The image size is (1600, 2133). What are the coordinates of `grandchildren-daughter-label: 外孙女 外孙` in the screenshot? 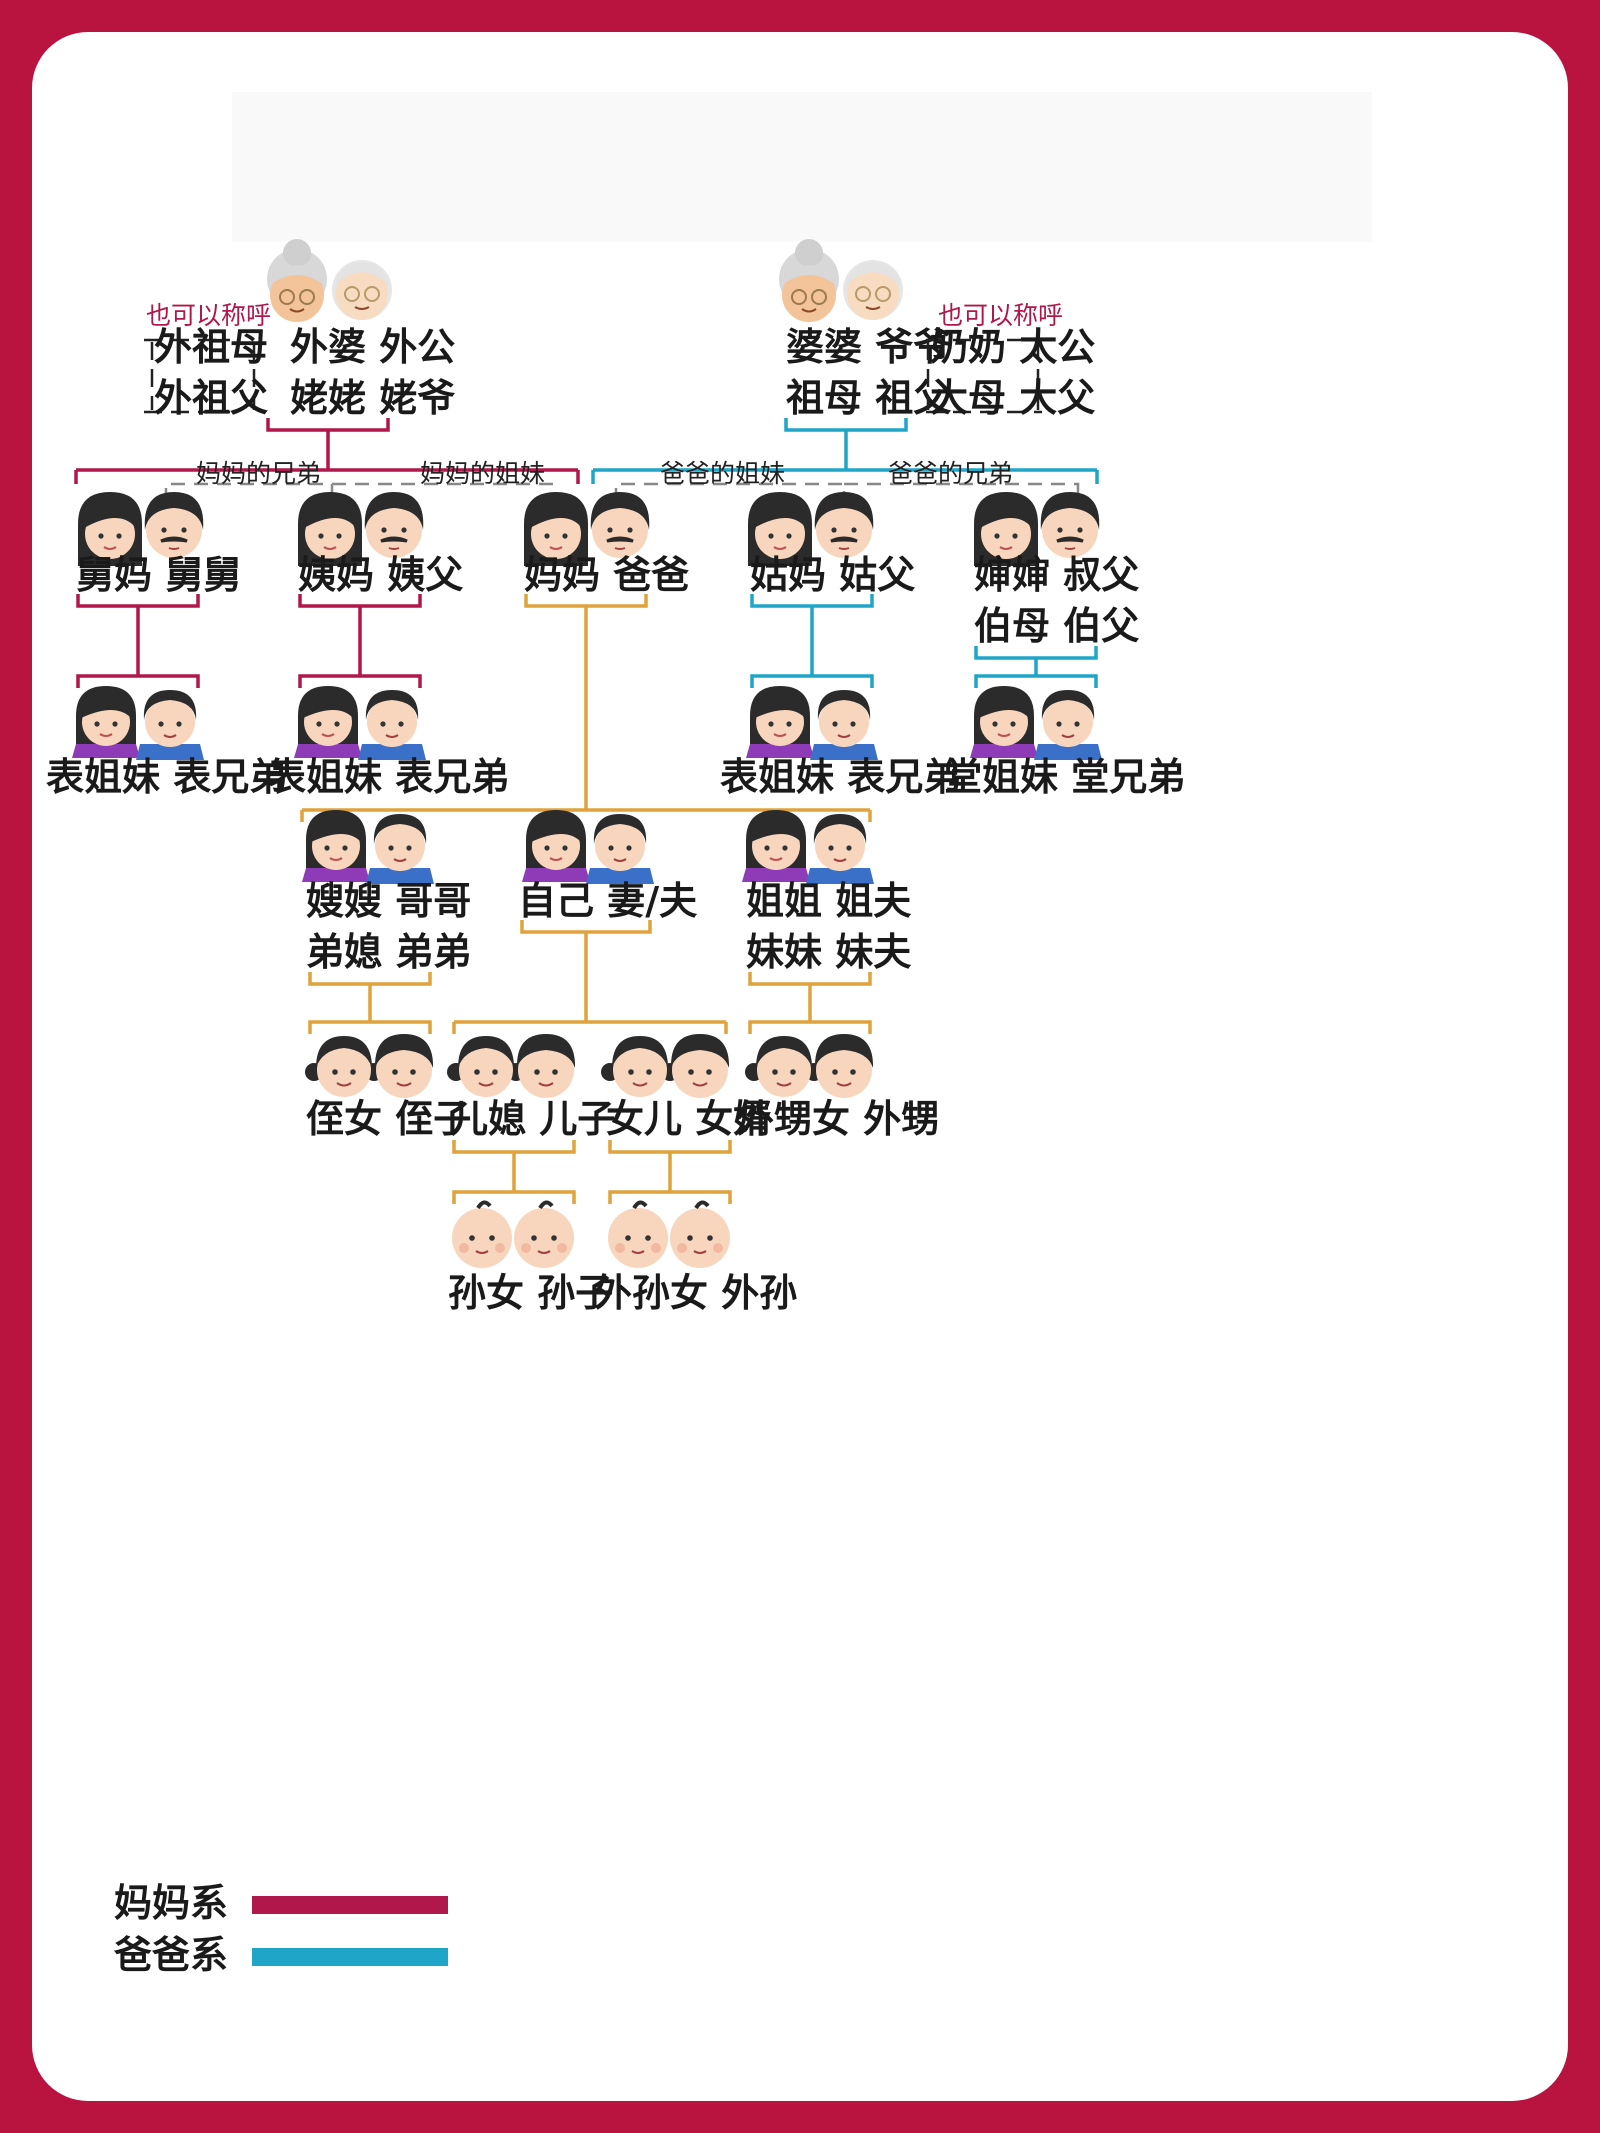 It's located at (695, 1293).